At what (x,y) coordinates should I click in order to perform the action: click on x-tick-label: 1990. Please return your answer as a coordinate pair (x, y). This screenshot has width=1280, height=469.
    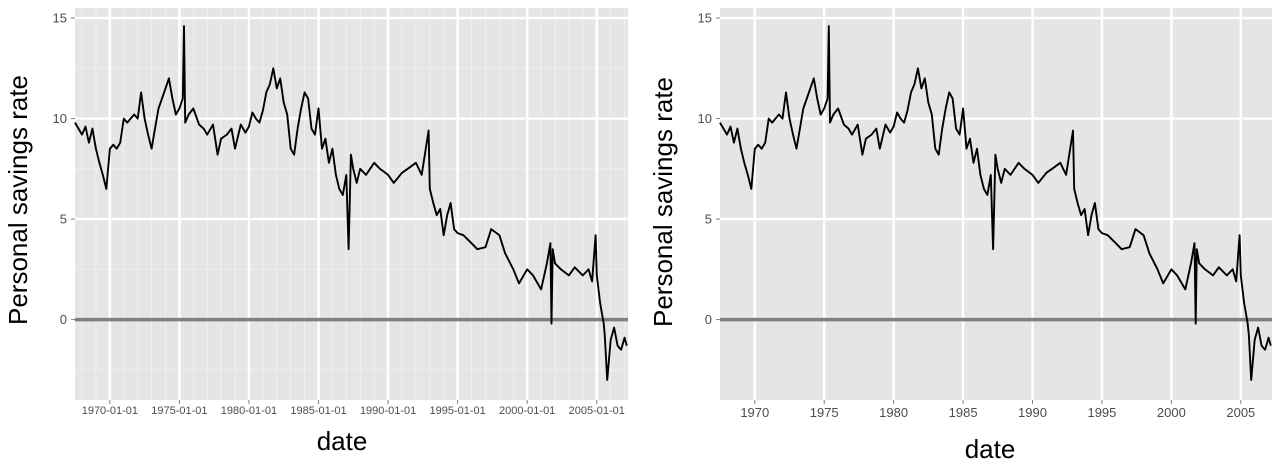
    Looking at the image, I should click on (1032, 412).